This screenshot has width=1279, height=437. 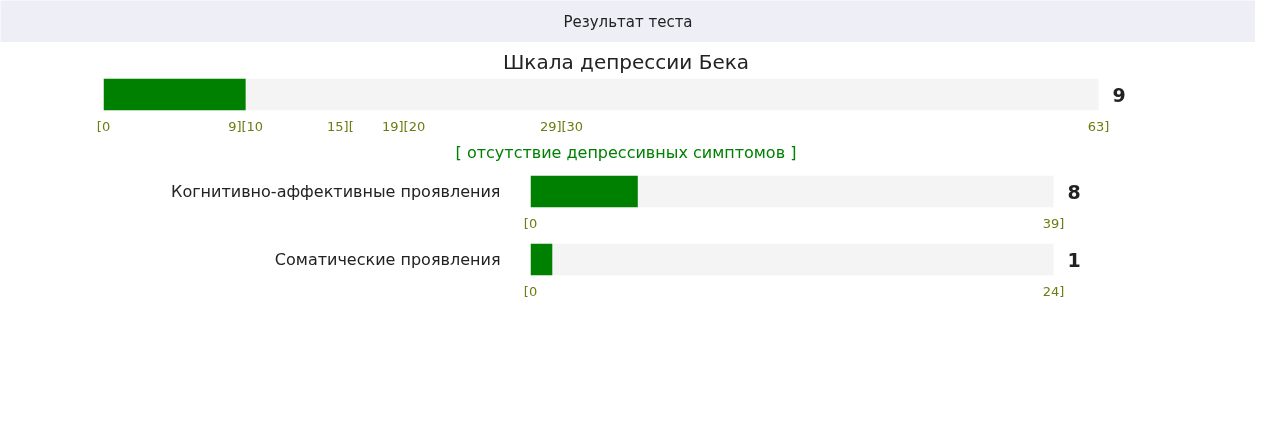 I want to click on text: 1, so click(x=1074, y=259).